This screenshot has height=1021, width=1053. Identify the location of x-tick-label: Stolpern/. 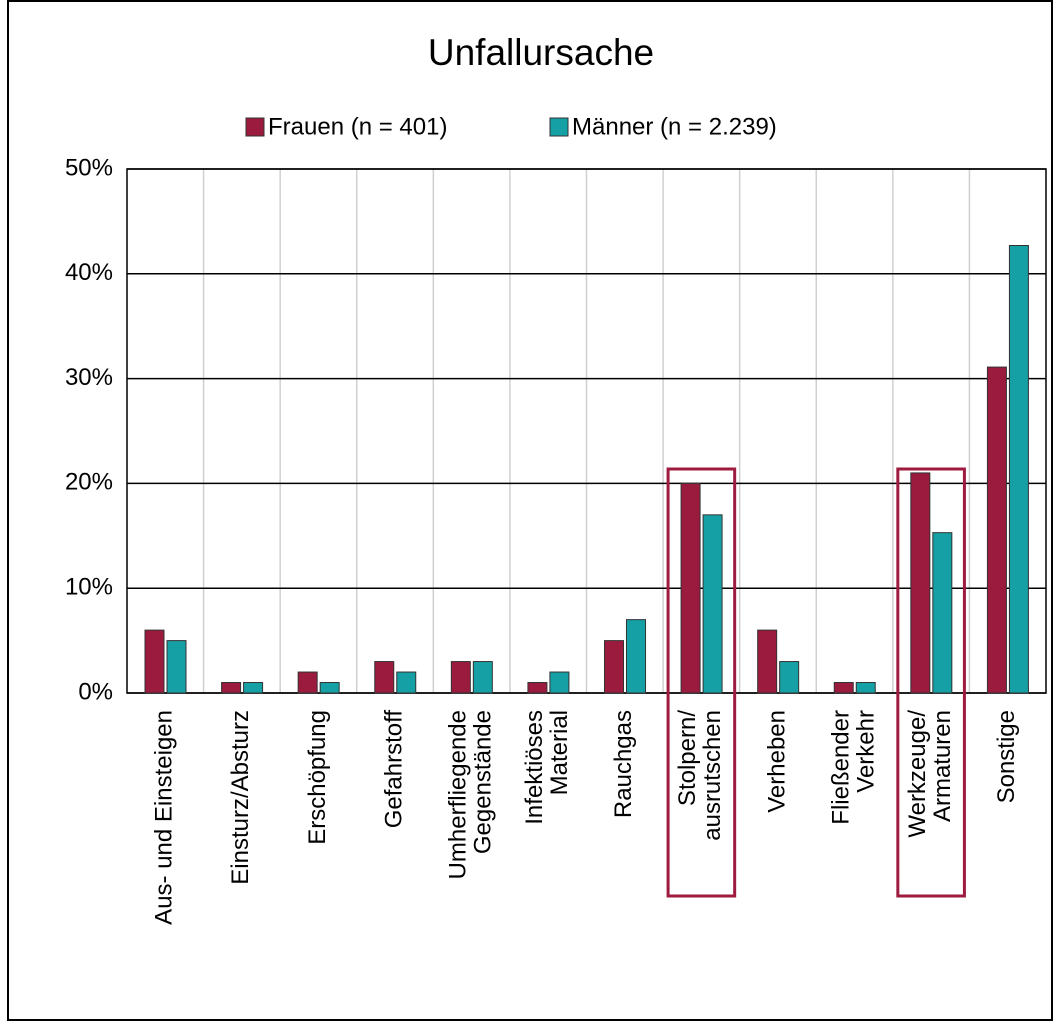
(687, 758).